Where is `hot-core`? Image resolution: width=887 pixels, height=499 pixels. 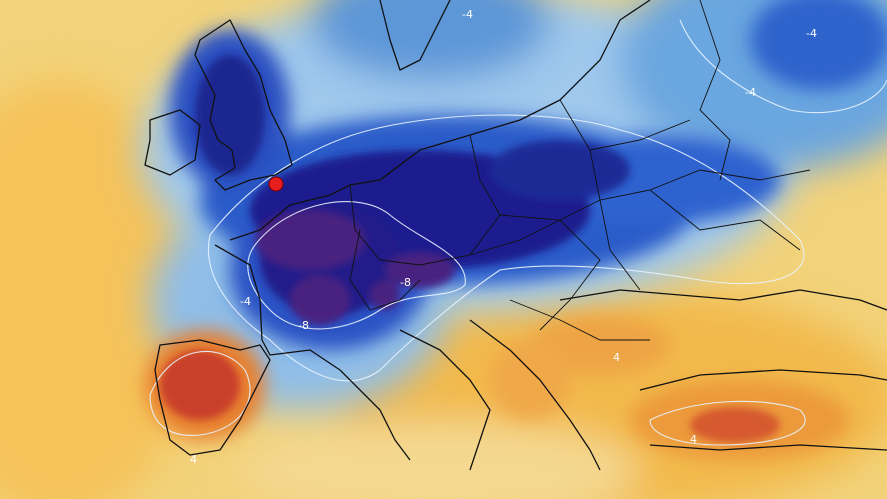 hot-core is located at coordinates (470, 396).